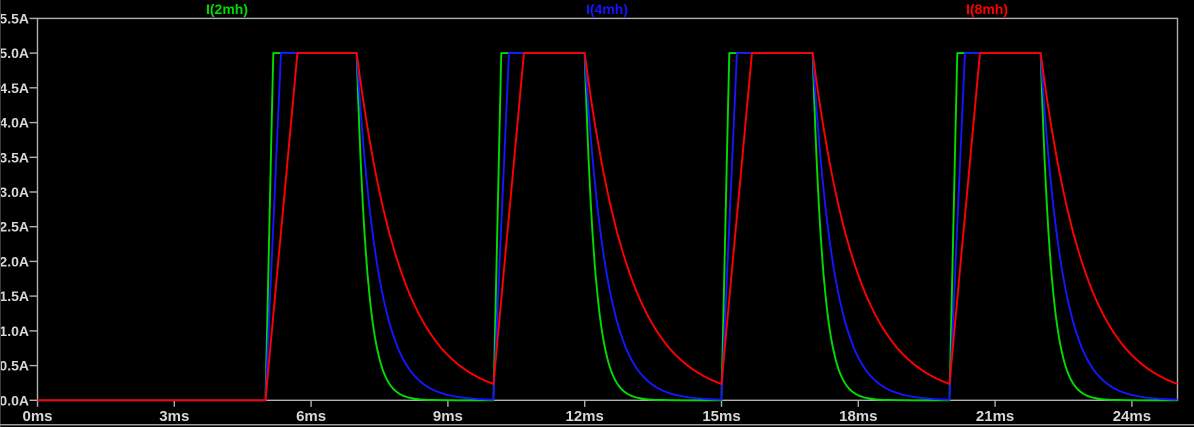 Image resolution: width=1194 pixels, height=427 pixels. Describe the element at coordinates (448, 416) in the screenshot. I see `svg-text: 9ms` at that location.